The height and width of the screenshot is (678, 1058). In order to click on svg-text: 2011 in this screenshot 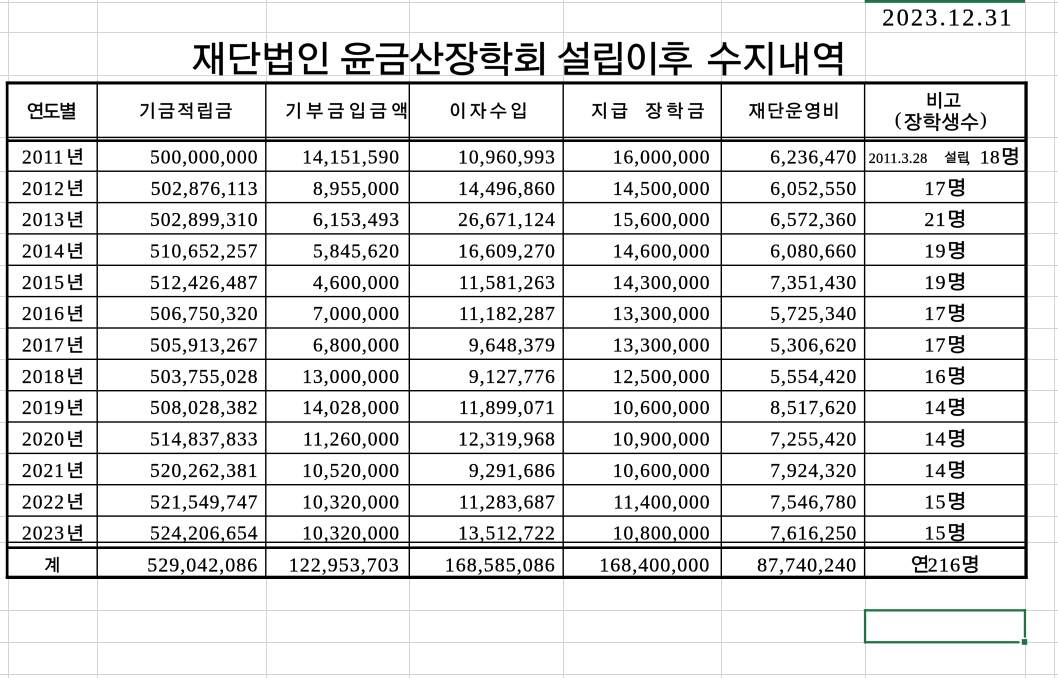, I will do `click(43, 157)`.